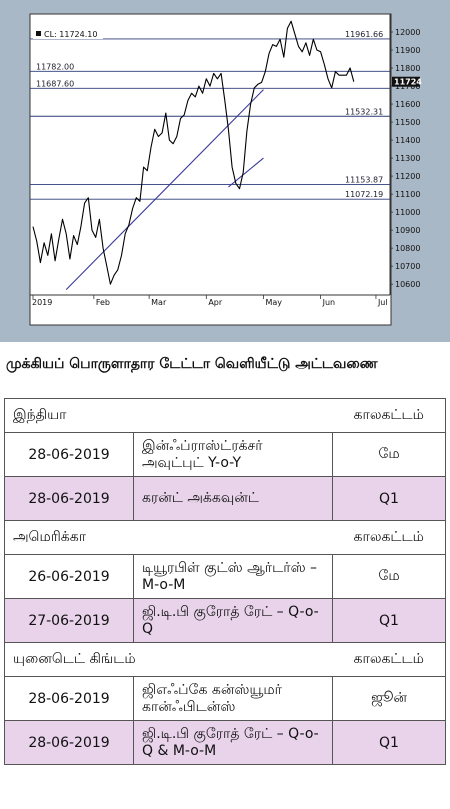 This screenshot has height=809, width=450. I want to click on section-header-row: யுனைடெட் கிங்டம் காலகட்டம், so click(225, 659).